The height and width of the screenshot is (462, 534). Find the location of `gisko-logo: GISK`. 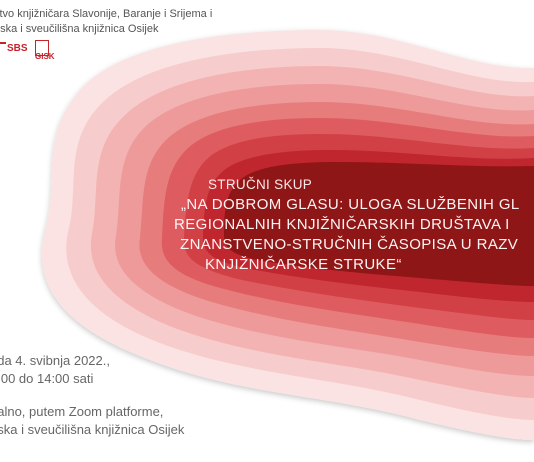

gisko-logo: GISK is located at coordinates (53, 51).